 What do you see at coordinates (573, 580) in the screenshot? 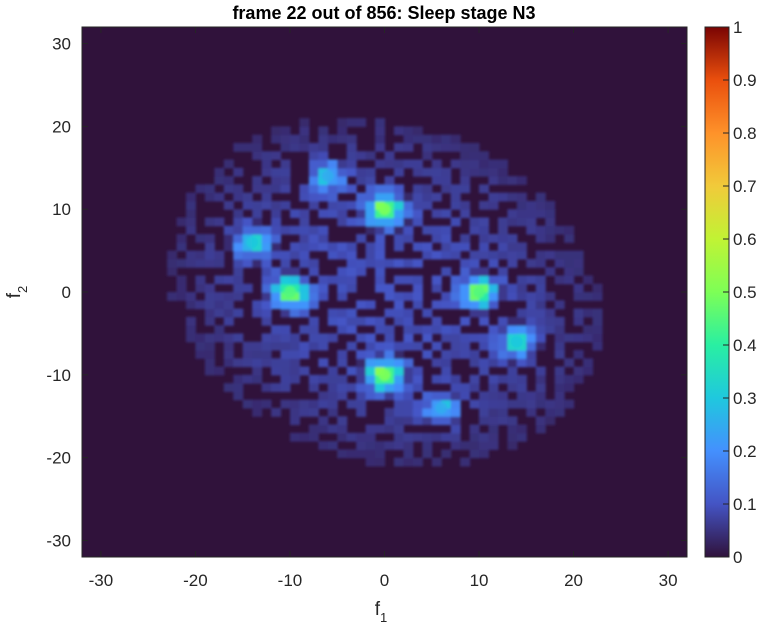
I see `x-tick-label: 20` at bounding box center [573, 580].